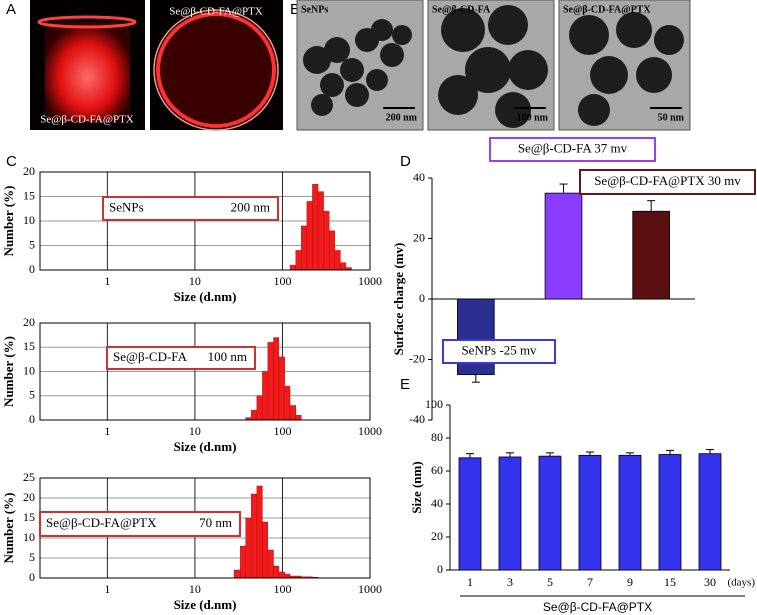 The image size is (757, 615). What do you see at coordinates (461, 9) in the screenshot?
I see `tem-title: Se@β-CD-FA` at bounding box center [461, 9].